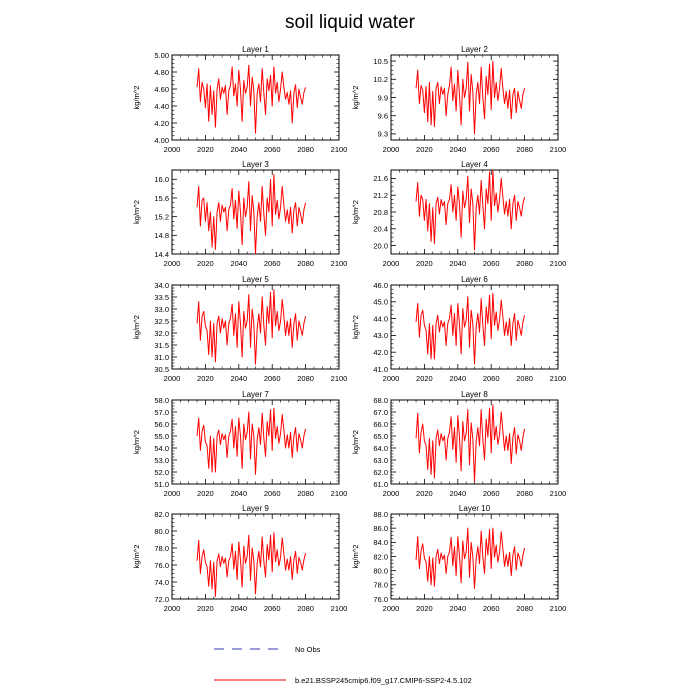 Image resolution: width=700 pixels, height=700 pixels. I want to click on y-tick-label: 4.20, so click(161, 123).